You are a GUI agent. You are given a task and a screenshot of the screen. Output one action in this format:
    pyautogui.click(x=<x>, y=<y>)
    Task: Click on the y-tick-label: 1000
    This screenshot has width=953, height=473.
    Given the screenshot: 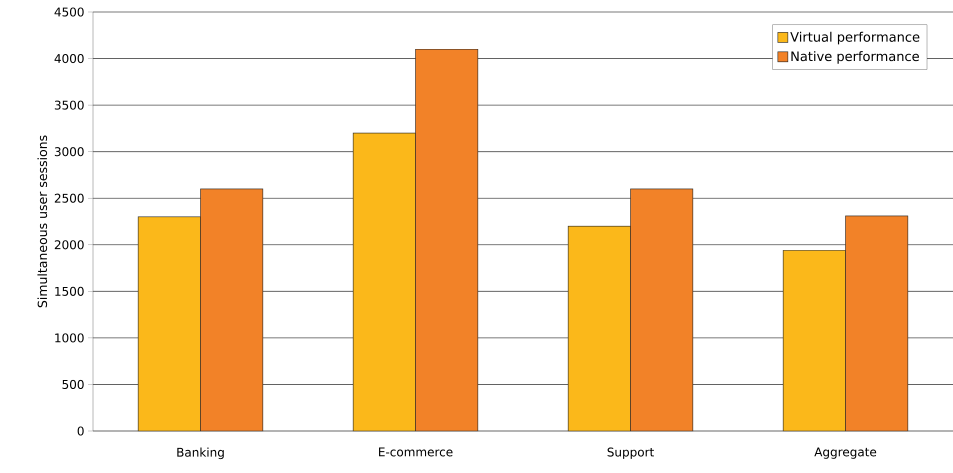 What is the action you would take?
    pyautogui.click(x=69, y=337)
    